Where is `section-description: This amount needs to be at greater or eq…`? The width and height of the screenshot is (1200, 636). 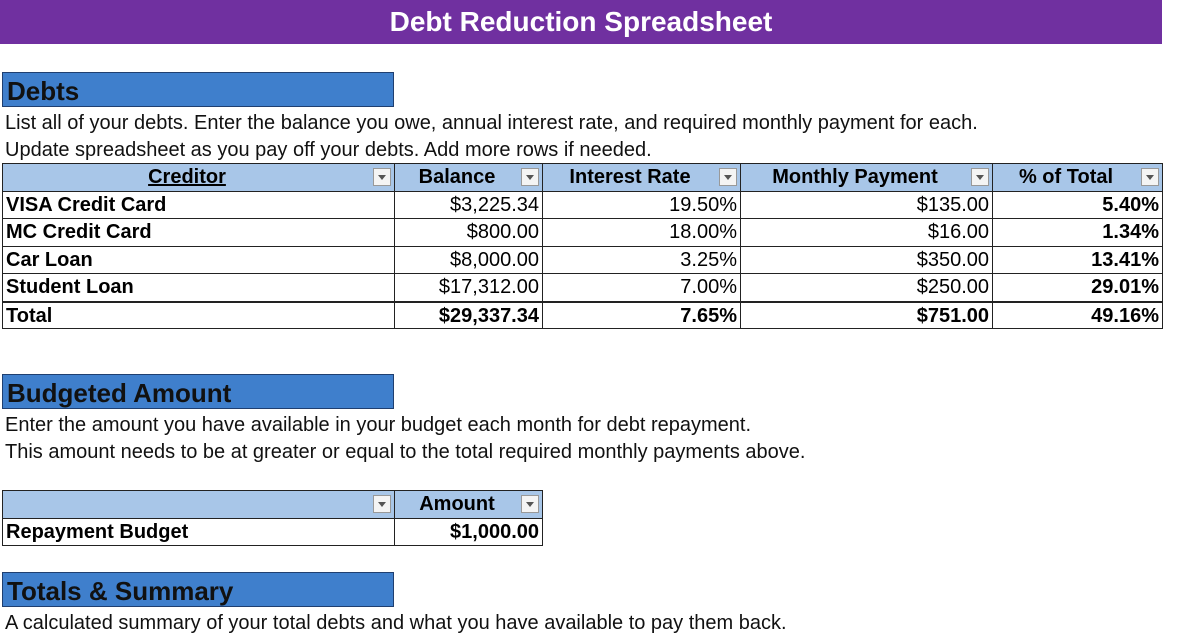
section-description: This amount needs to be at greater or eq… is located at coordinates (405, 452).